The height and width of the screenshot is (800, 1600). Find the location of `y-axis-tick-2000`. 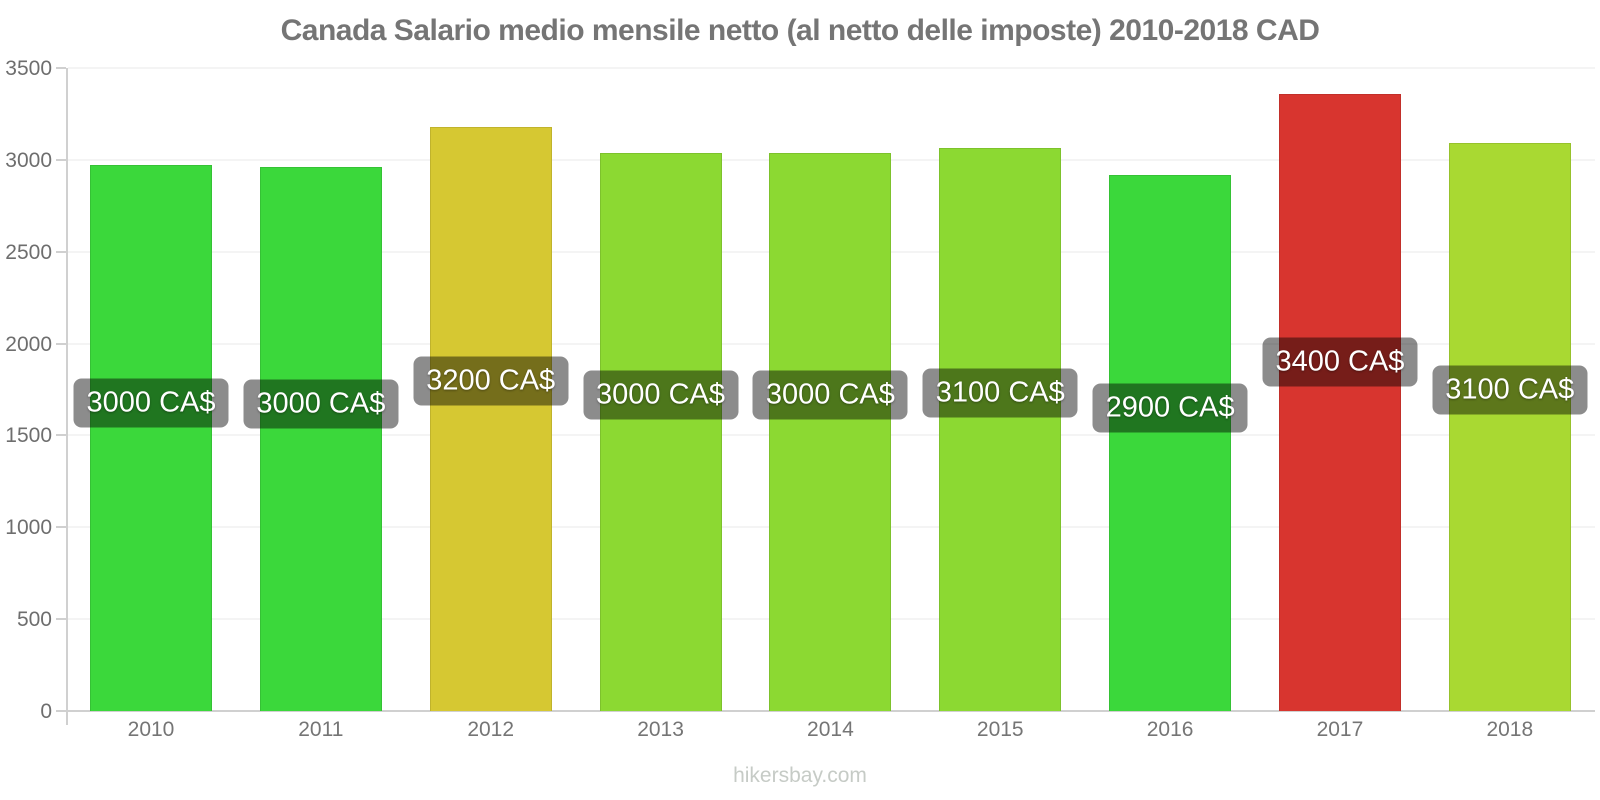

y-axis-tick-2000 is located at coordinates (61, 343).